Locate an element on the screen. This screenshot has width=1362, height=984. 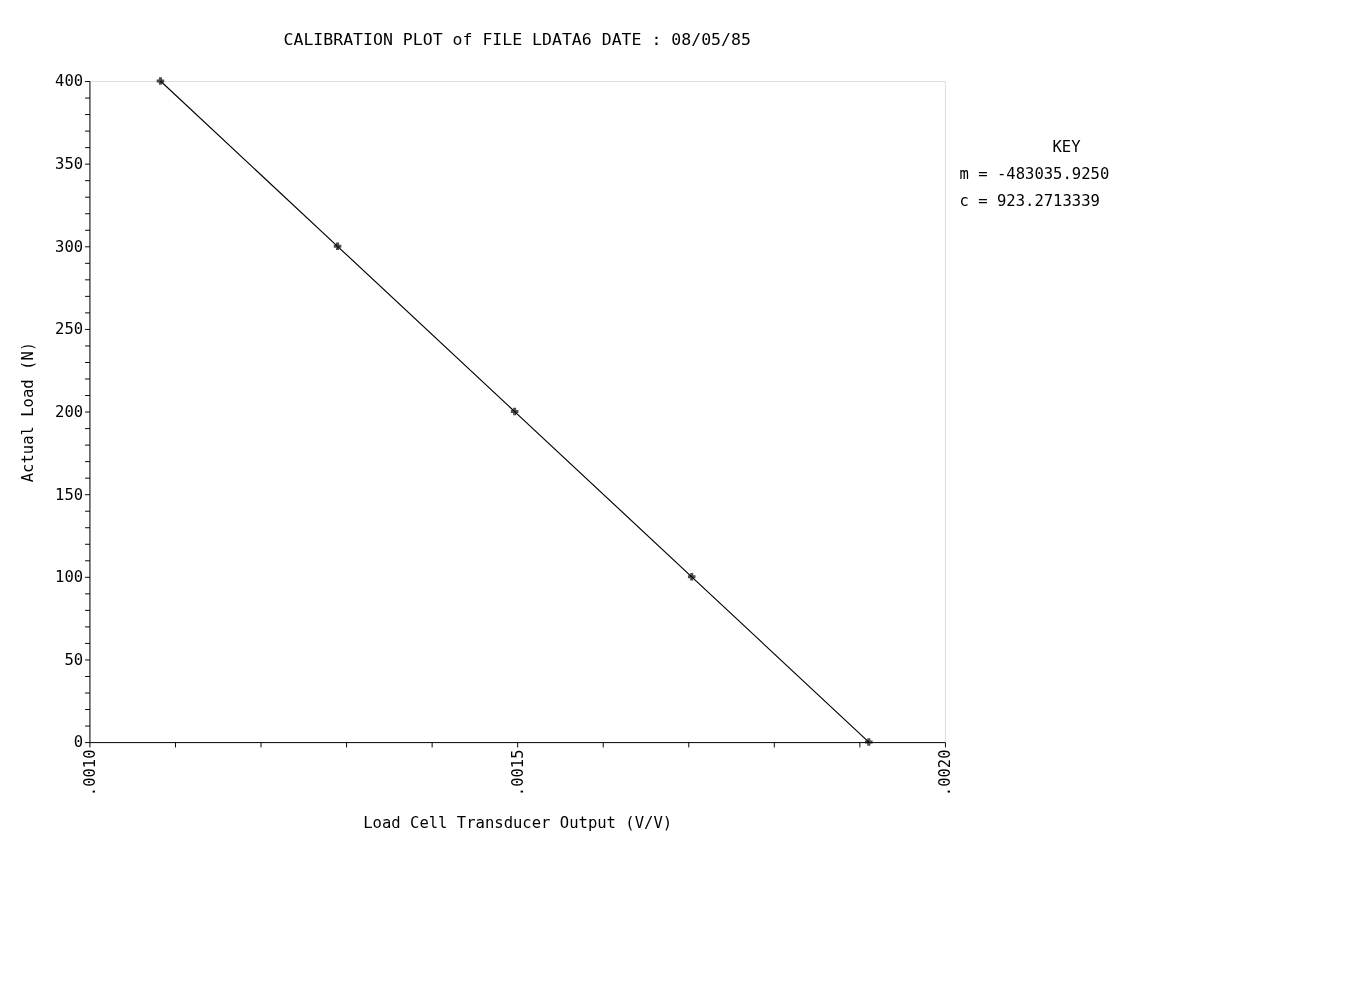
y-tick-label: 100 is located at coordinates (69, 577).